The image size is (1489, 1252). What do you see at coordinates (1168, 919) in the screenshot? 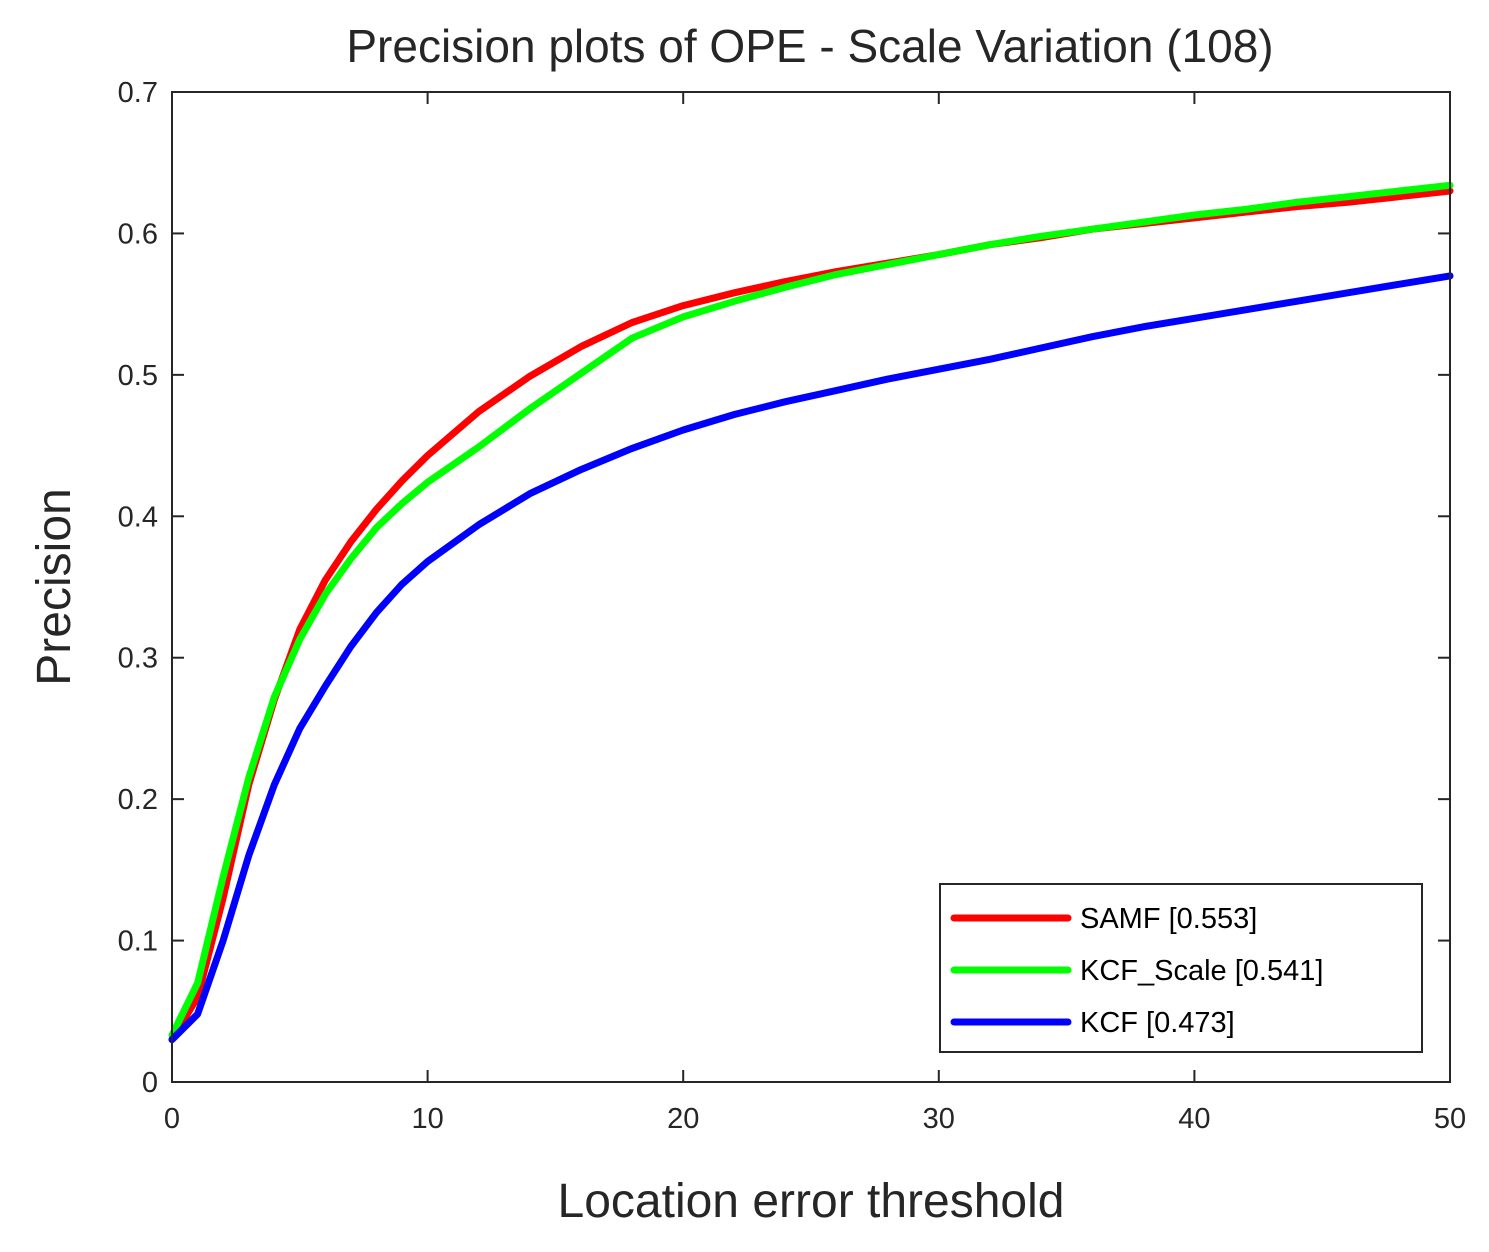
I see `legend-label-samf: SAMF [0.553]` at bounding box center [1168, 919].